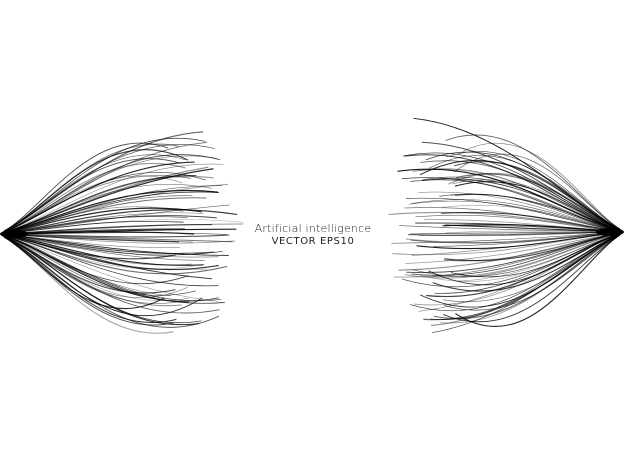 This screenshot has width=626, height=469. Describe the element at coordinates (313, 241) in the screenshot. I see `artwork-subtitle: VECTOR EPS10` at that location.